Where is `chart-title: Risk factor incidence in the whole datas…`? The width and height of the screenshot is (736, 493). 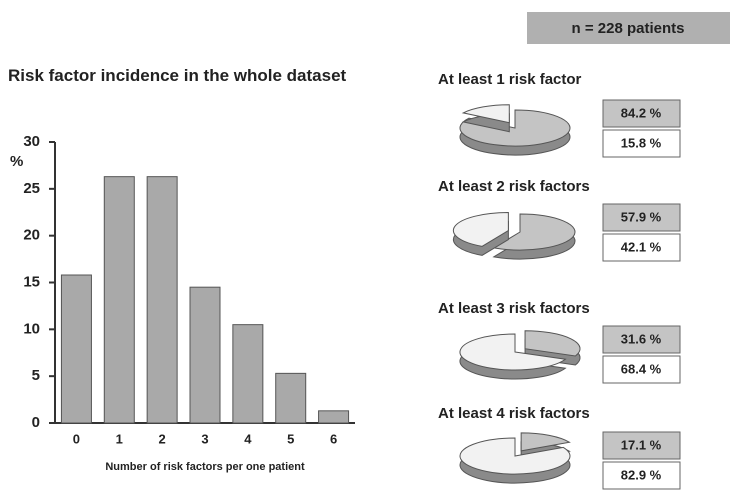 chart-title: Risk factor incidence in the whole datas… is located at coordinates (177, 75).